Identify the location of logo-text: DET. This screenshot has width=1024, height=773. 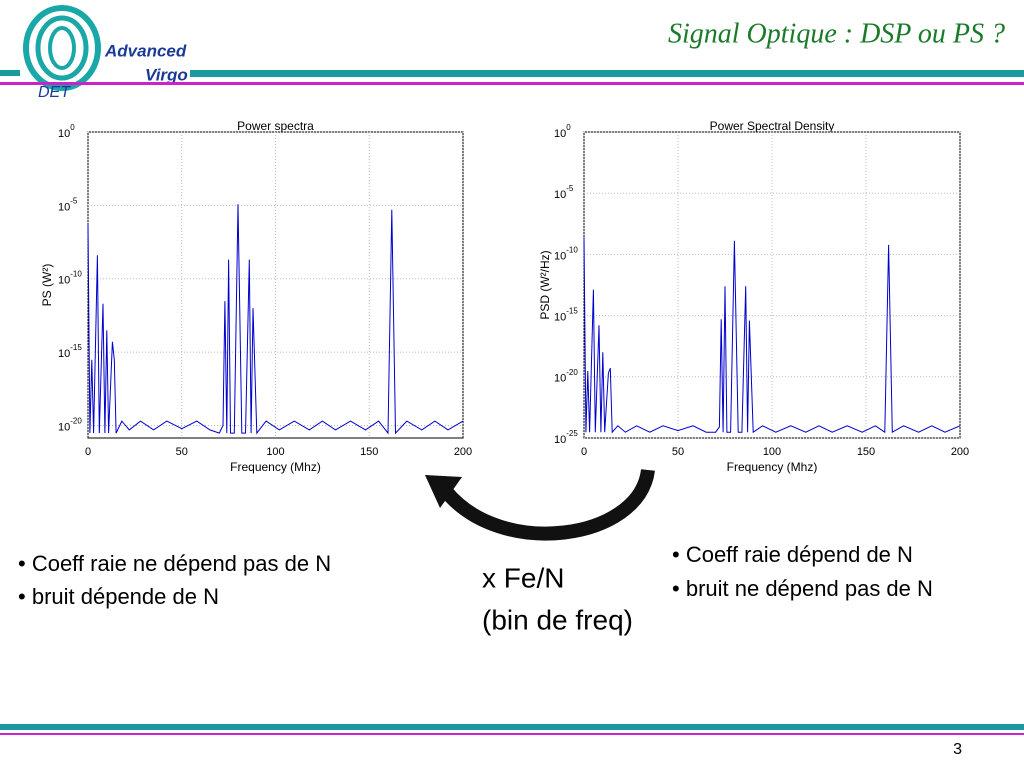
(54, 92).